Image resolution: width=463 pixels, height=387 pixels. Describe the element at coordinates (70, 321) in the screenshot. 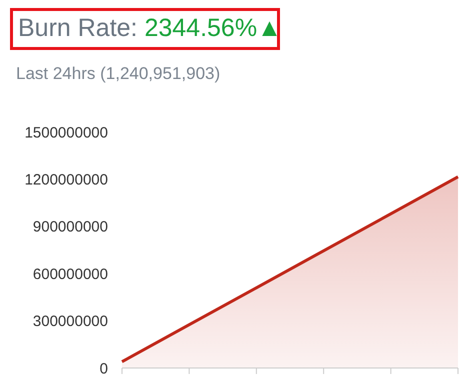

I see `y-tick-label: 300000000` at that location.